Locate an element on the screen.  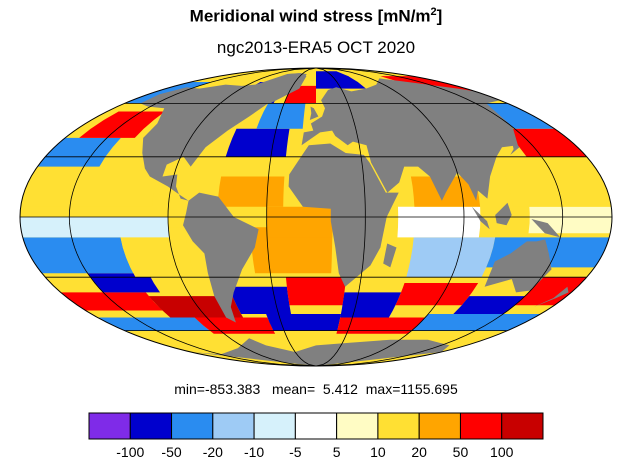
land-sumatra is located at coordinates (480, 218).